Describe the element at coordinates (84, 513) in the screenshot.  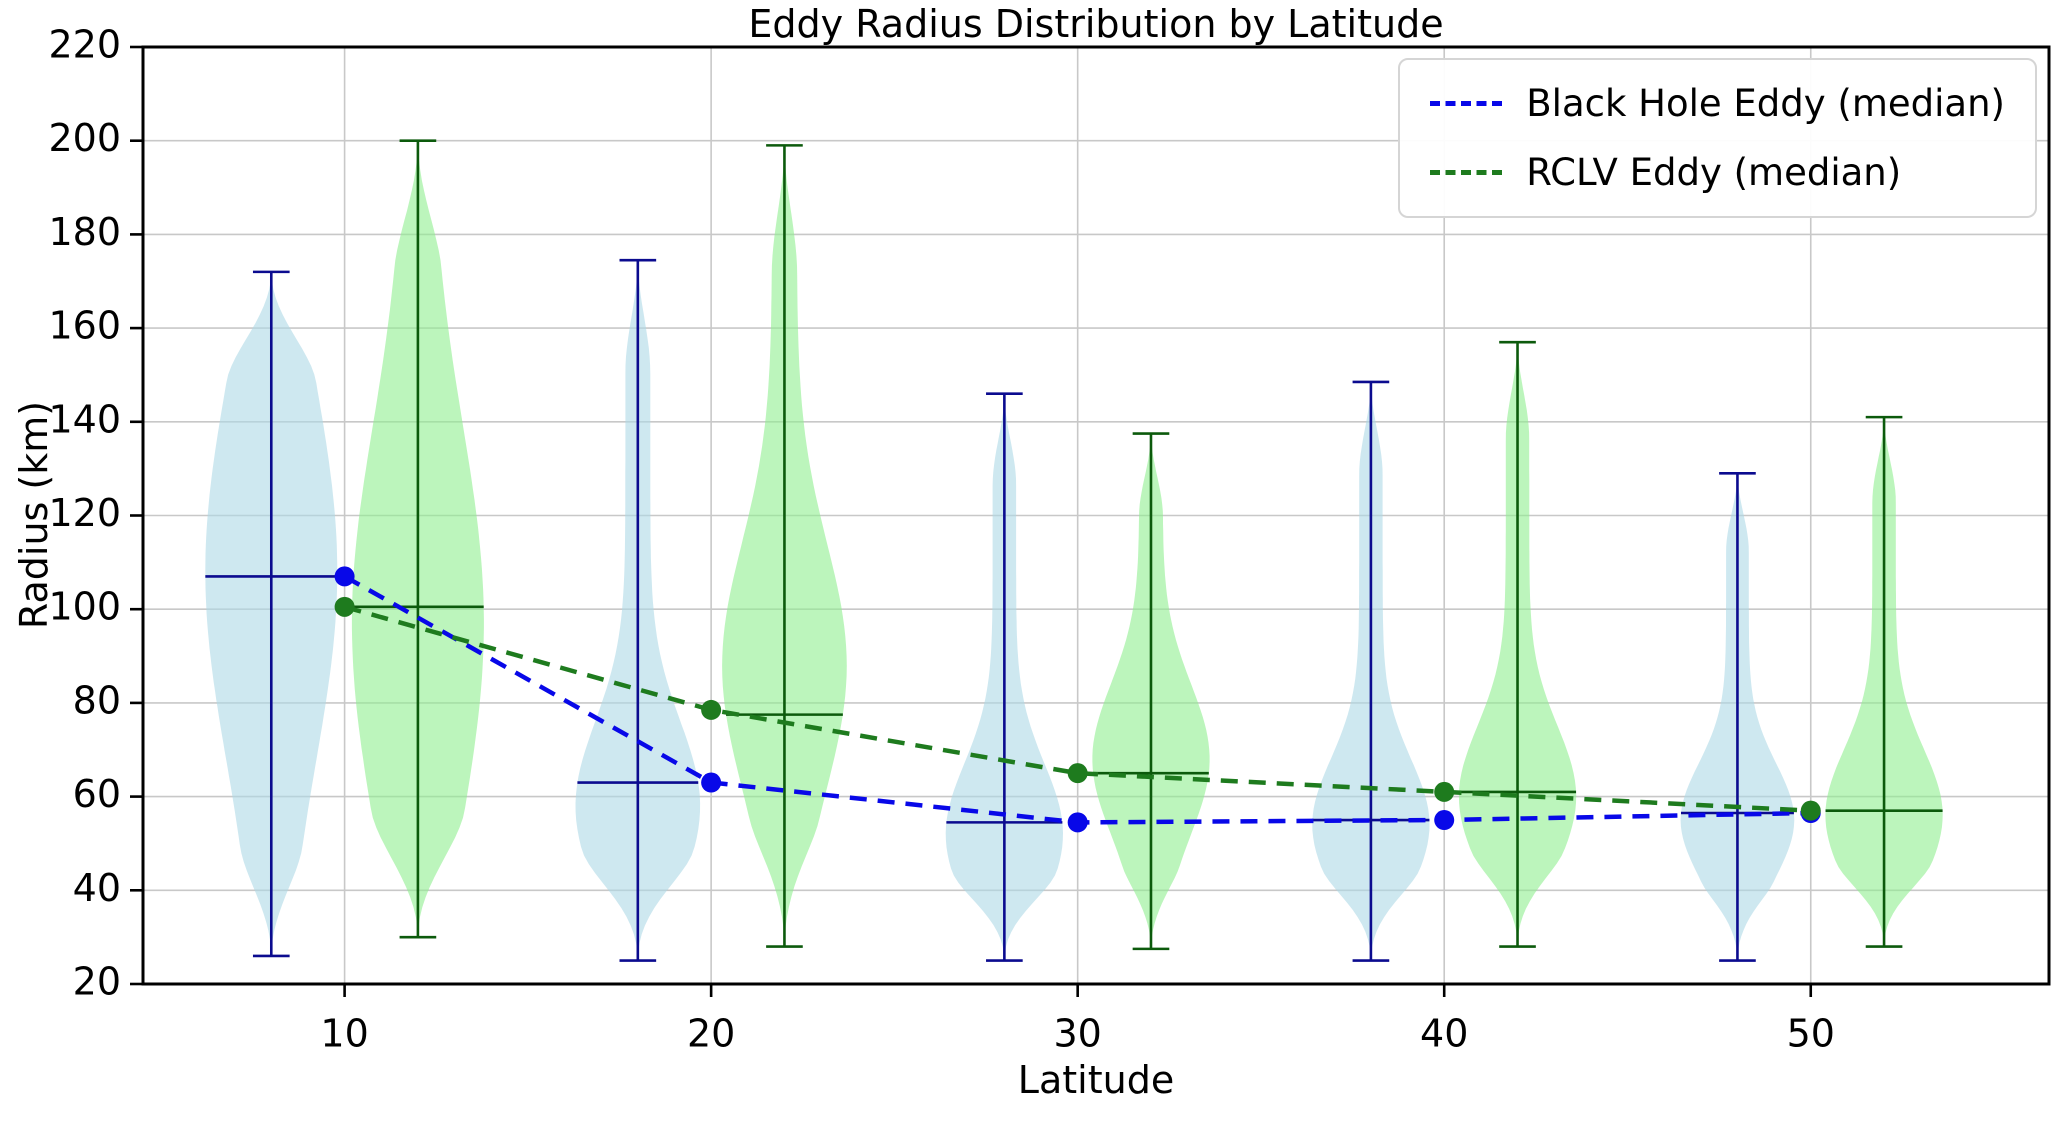
I see `svg-text: 120` at that location.